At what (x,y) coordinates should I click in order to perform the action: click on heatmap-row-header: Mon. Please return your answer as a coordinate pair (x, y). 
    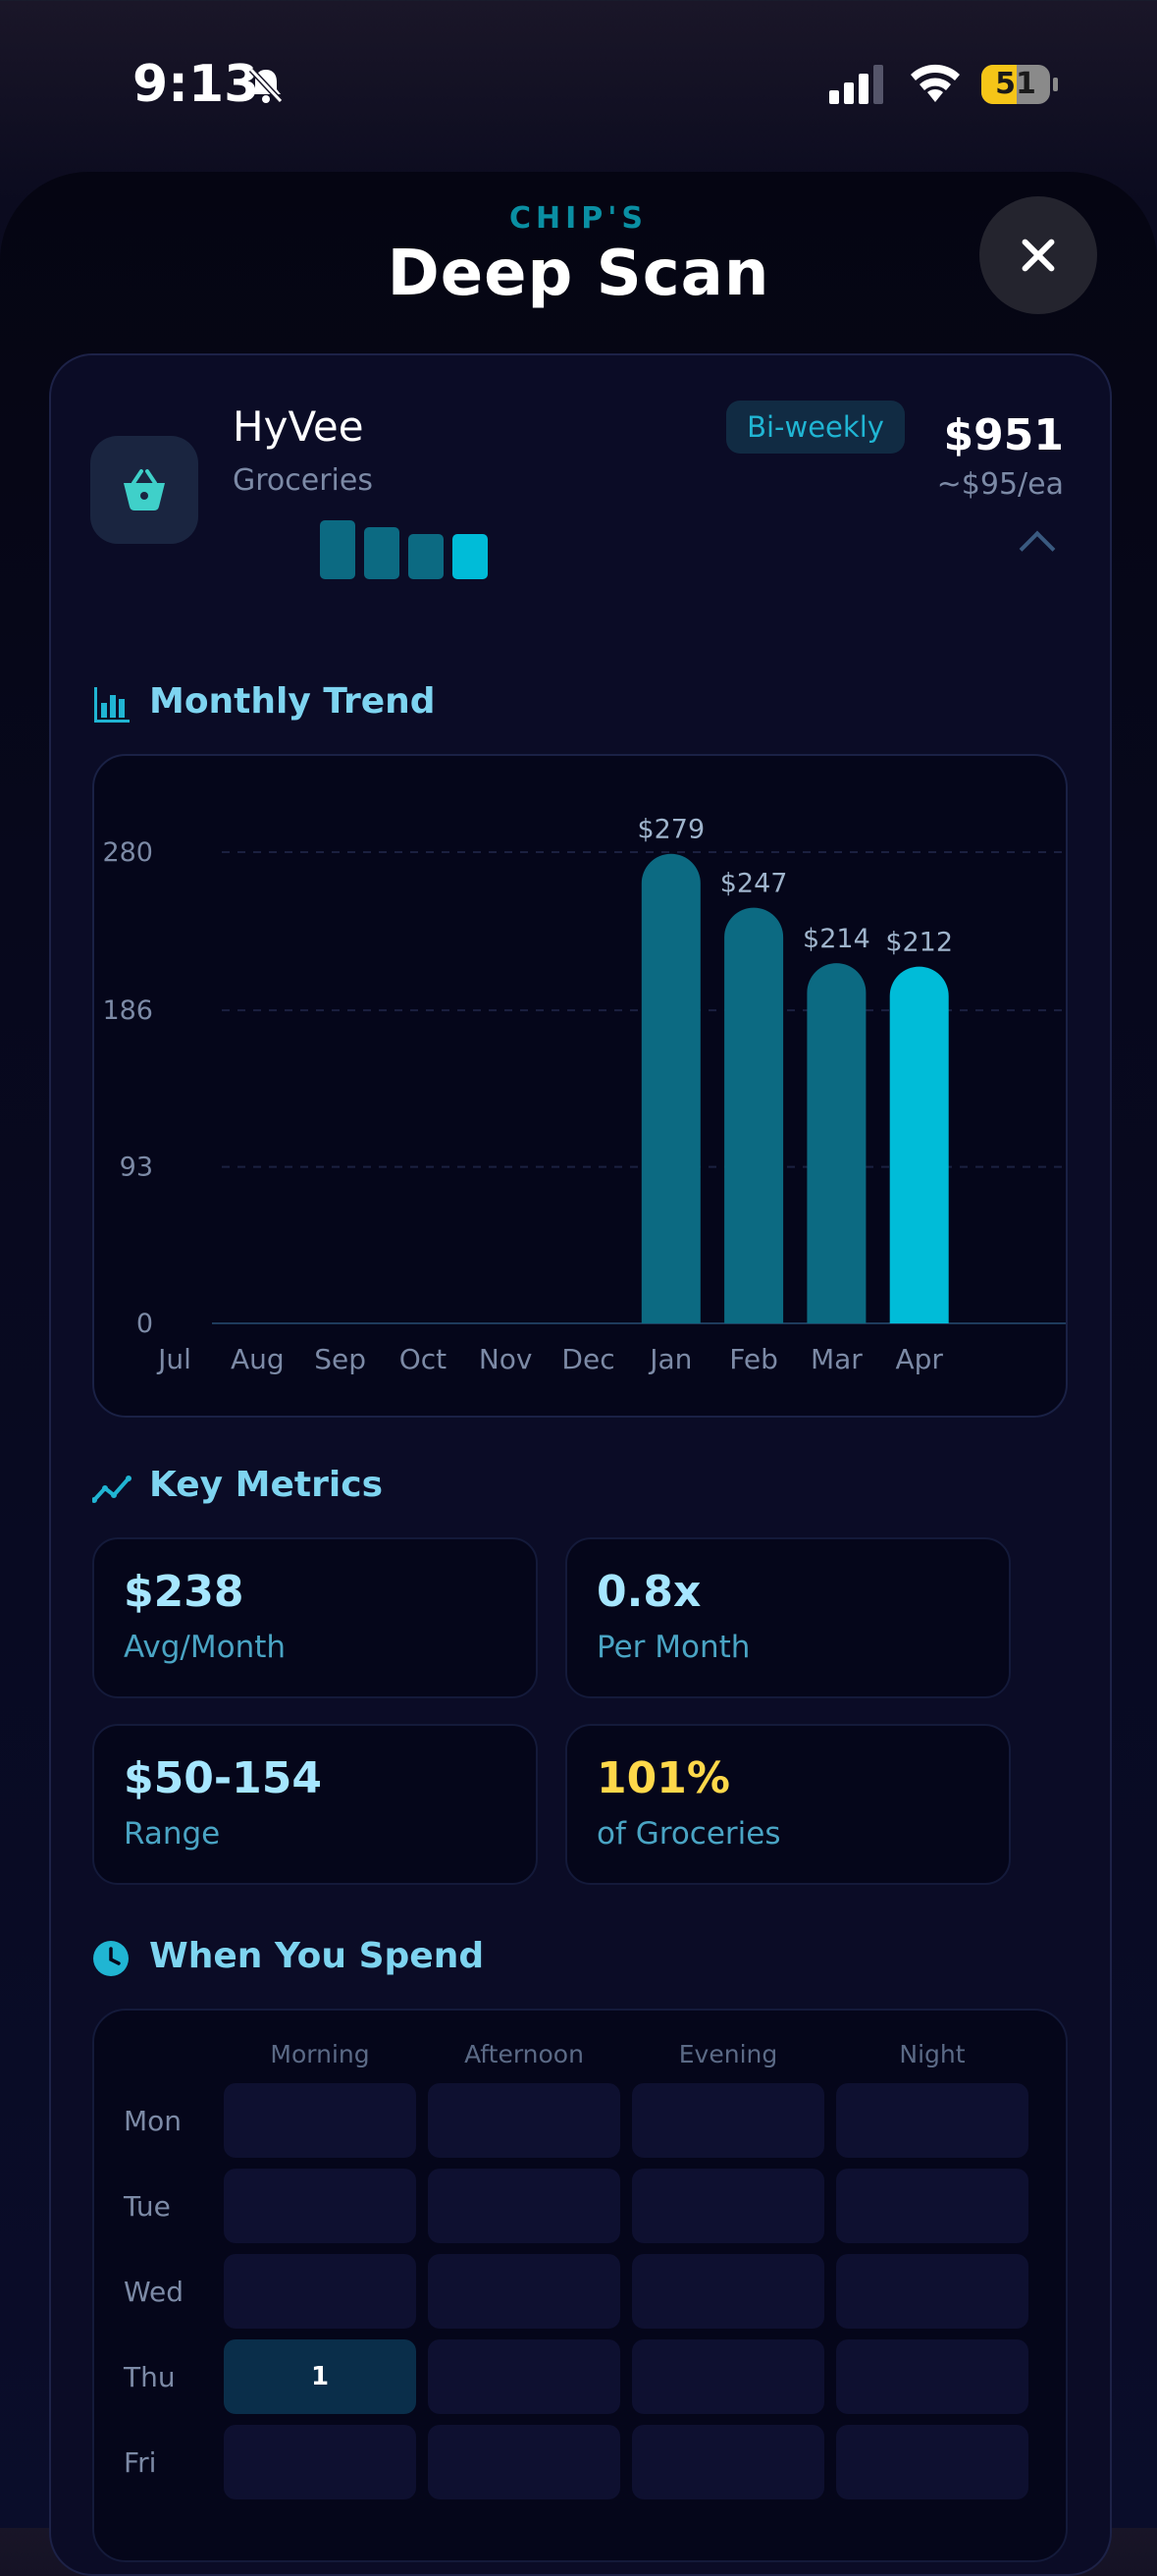
    Looking at the image, I should click on (154, 2121).